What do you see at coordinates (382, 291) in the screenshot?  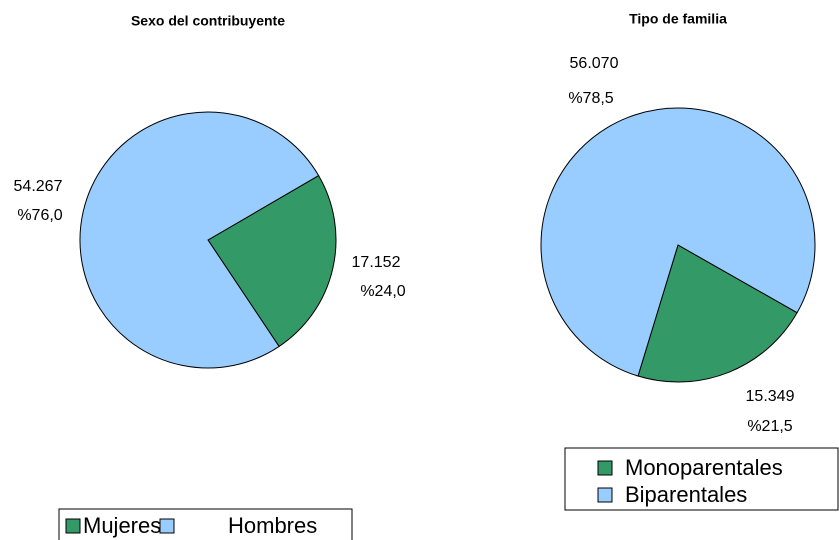 I see `percent-label: %24,0` at bounding box center [382, 291].